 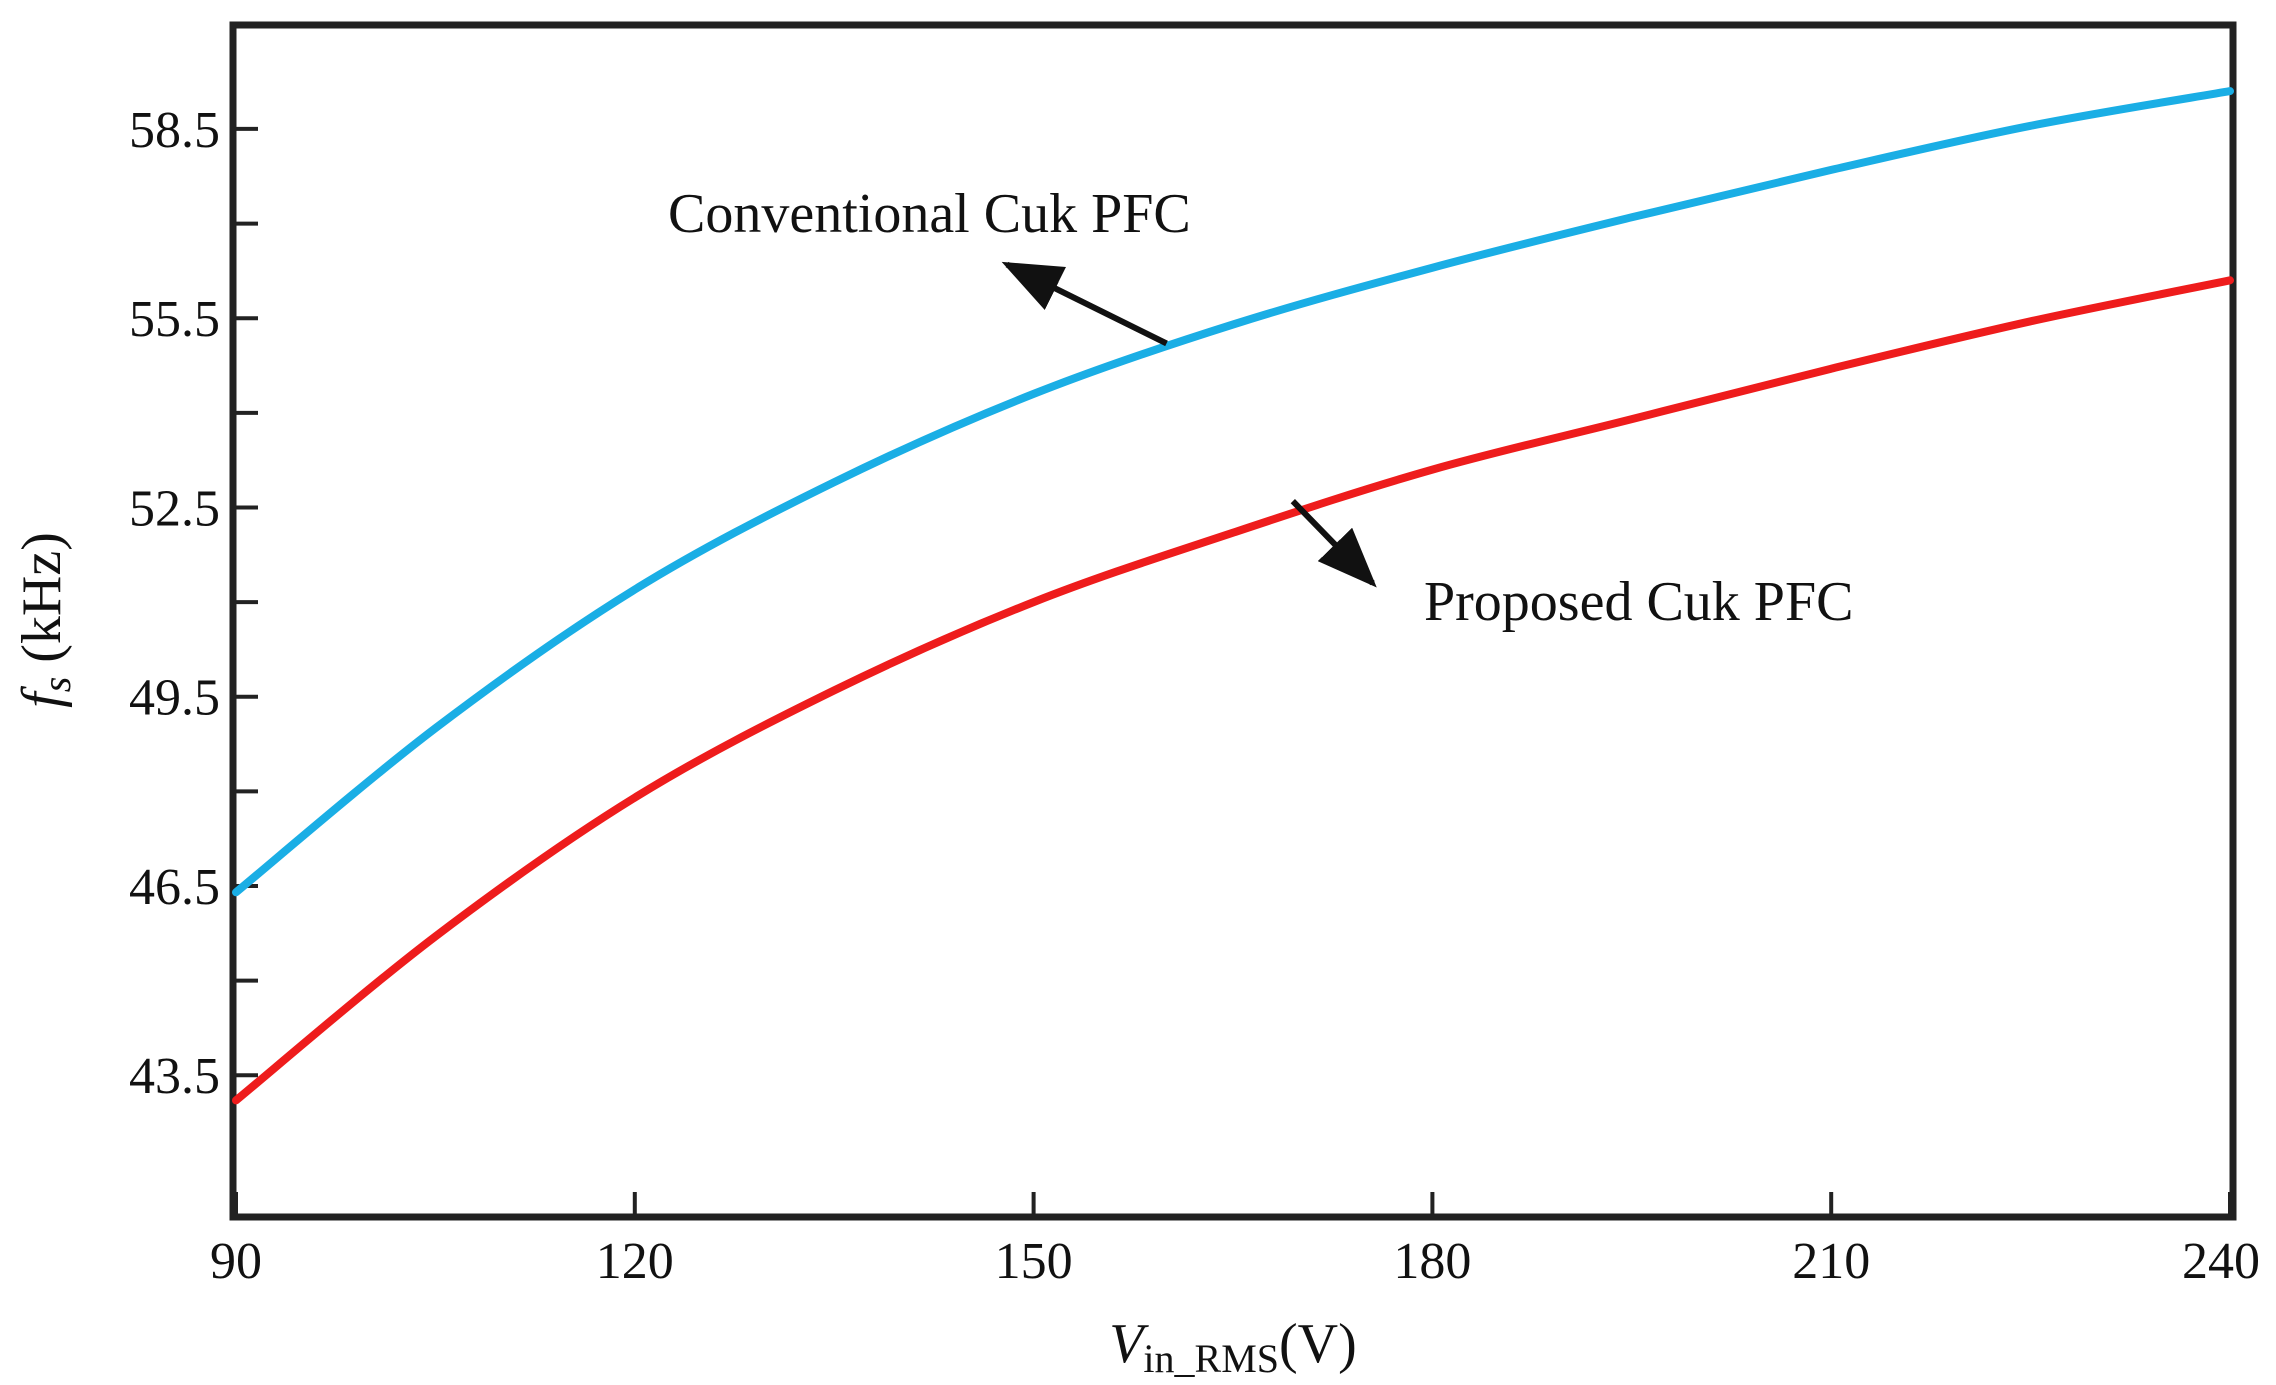 I want to click on x-axis-title: Vin_RMS(V), so click(x=1233, y=1347).